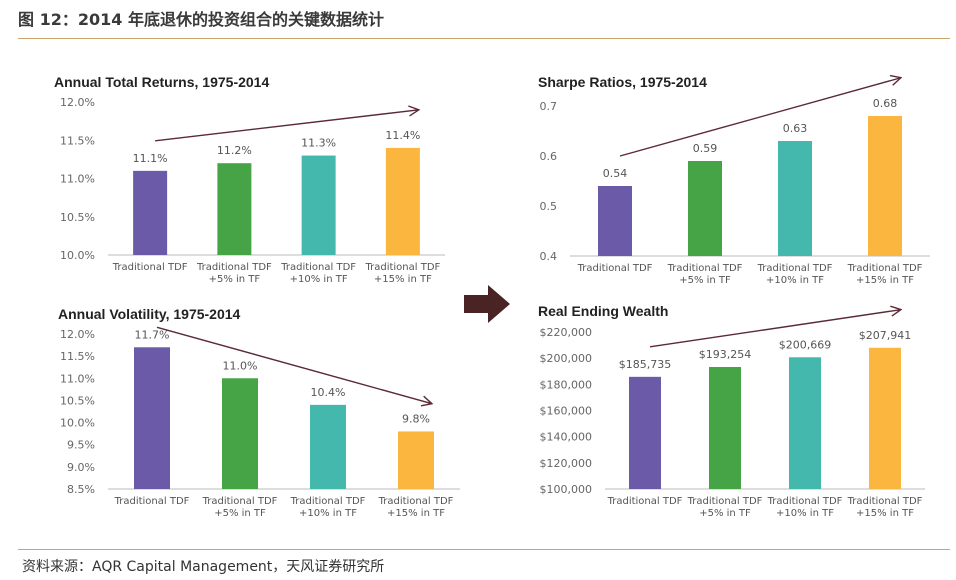  What do you see at coordinates (566, 437) in the screenshot?
I see `y-tick-label: $140,000` at bounding box center [566, 437].